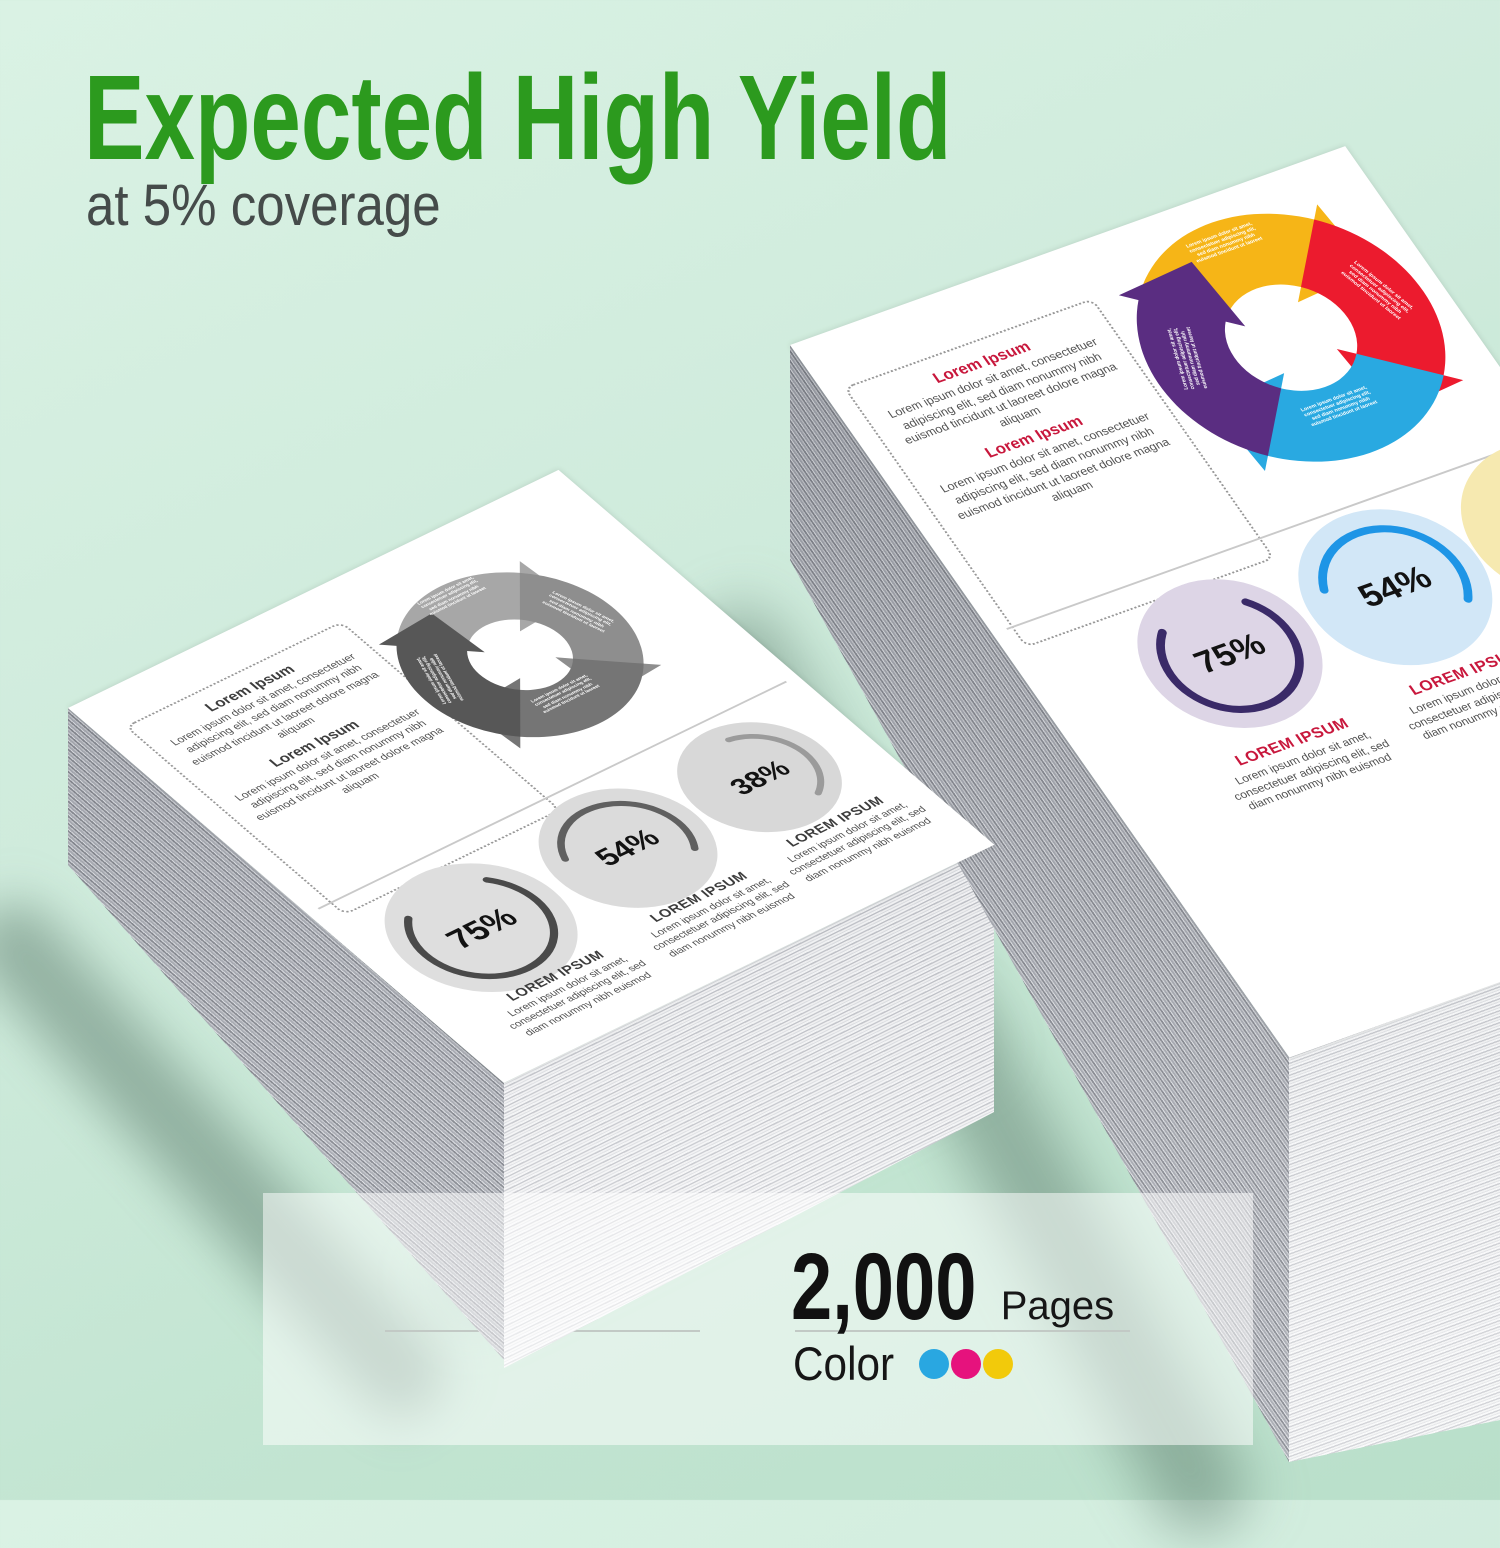 The image size is (1500, 1548). What do you see at coordinates (966, 1363) in the screenshot?
I see `magenta-ink-dot-icon` at bounding box center [966, 1363].